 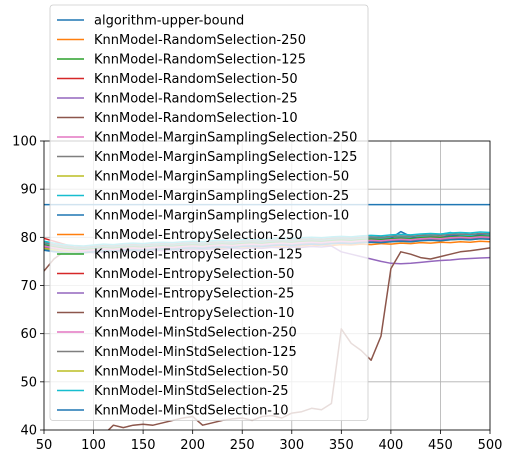 I want to click on y-tick-label: 90, so click(x=28, y=190).